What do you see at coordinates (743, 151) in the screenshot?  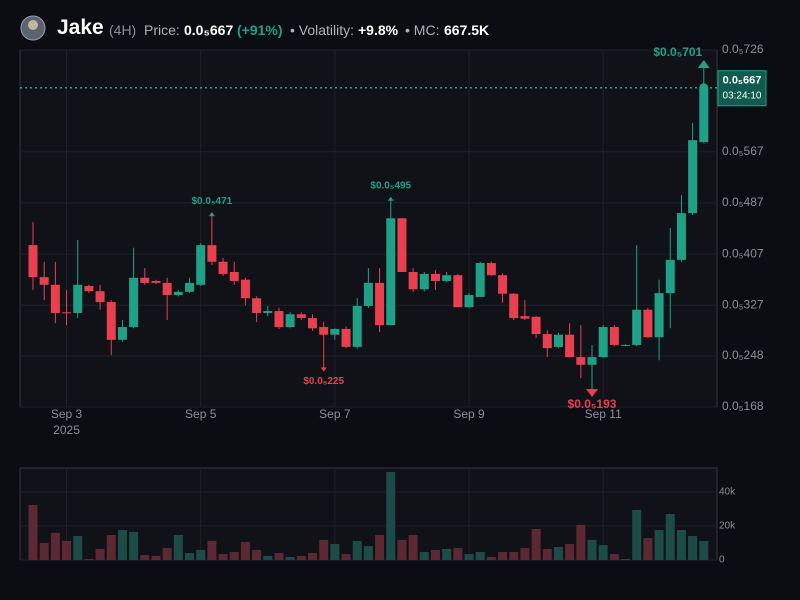 I see `y-tick-label: 0.0₅567` at bounding box center [743, 151].